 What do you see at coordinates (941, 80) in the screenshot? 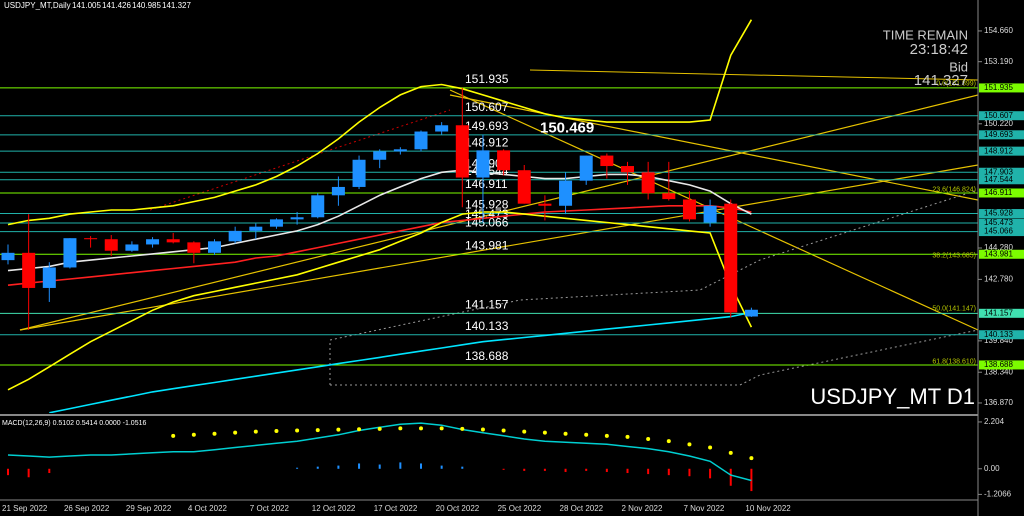
I see `bid-value: 141.327` at bounding box center [941, 80].